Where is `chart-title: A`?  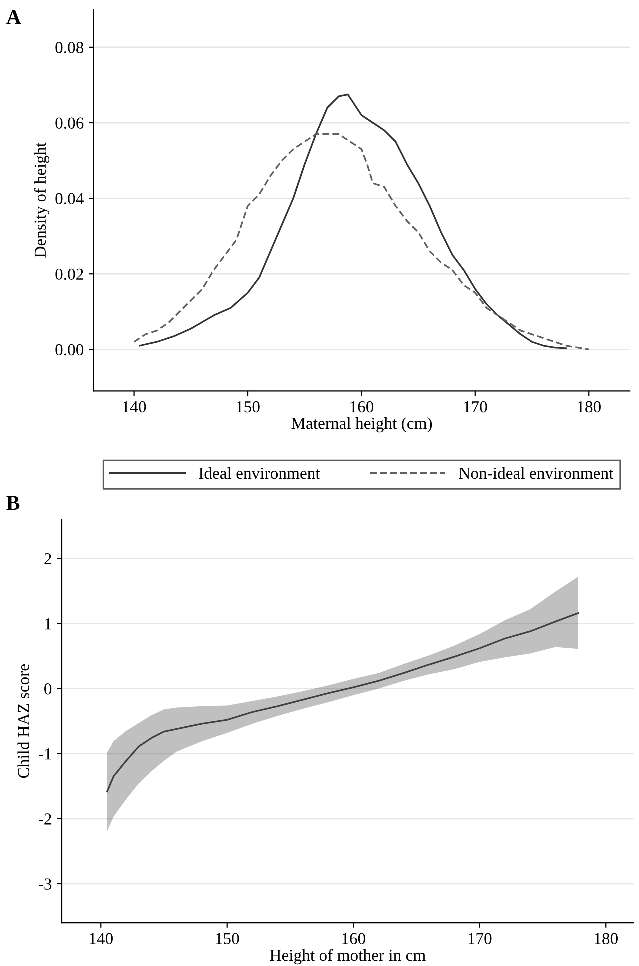 chart-title: A is located at coordinates (14, 17).